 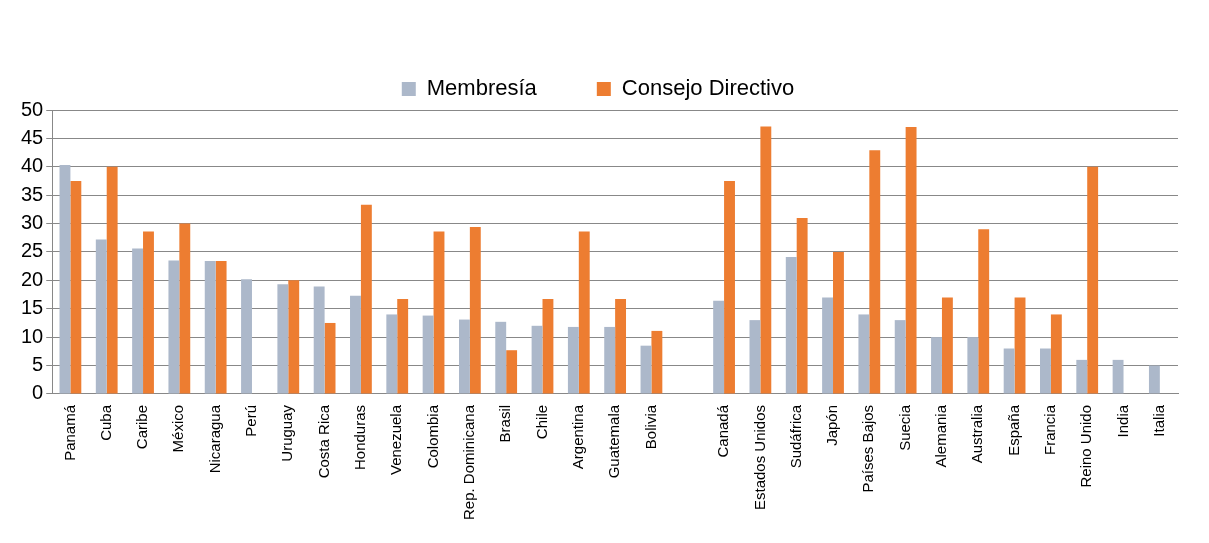 What do you see at coordinates (577, 437) in the screenshot?
I see `x-tick-label: Argentina` at bounding box center [577, 437].